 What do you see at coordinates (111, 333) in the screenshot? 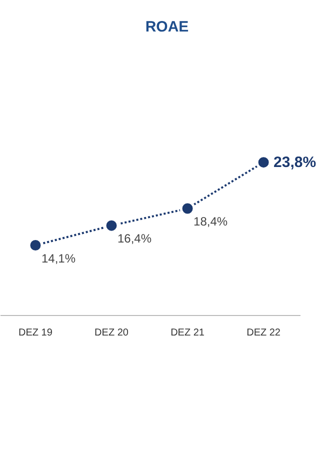
I see `x-tick-label: DEZ 20` at bounding box center [111, 333].